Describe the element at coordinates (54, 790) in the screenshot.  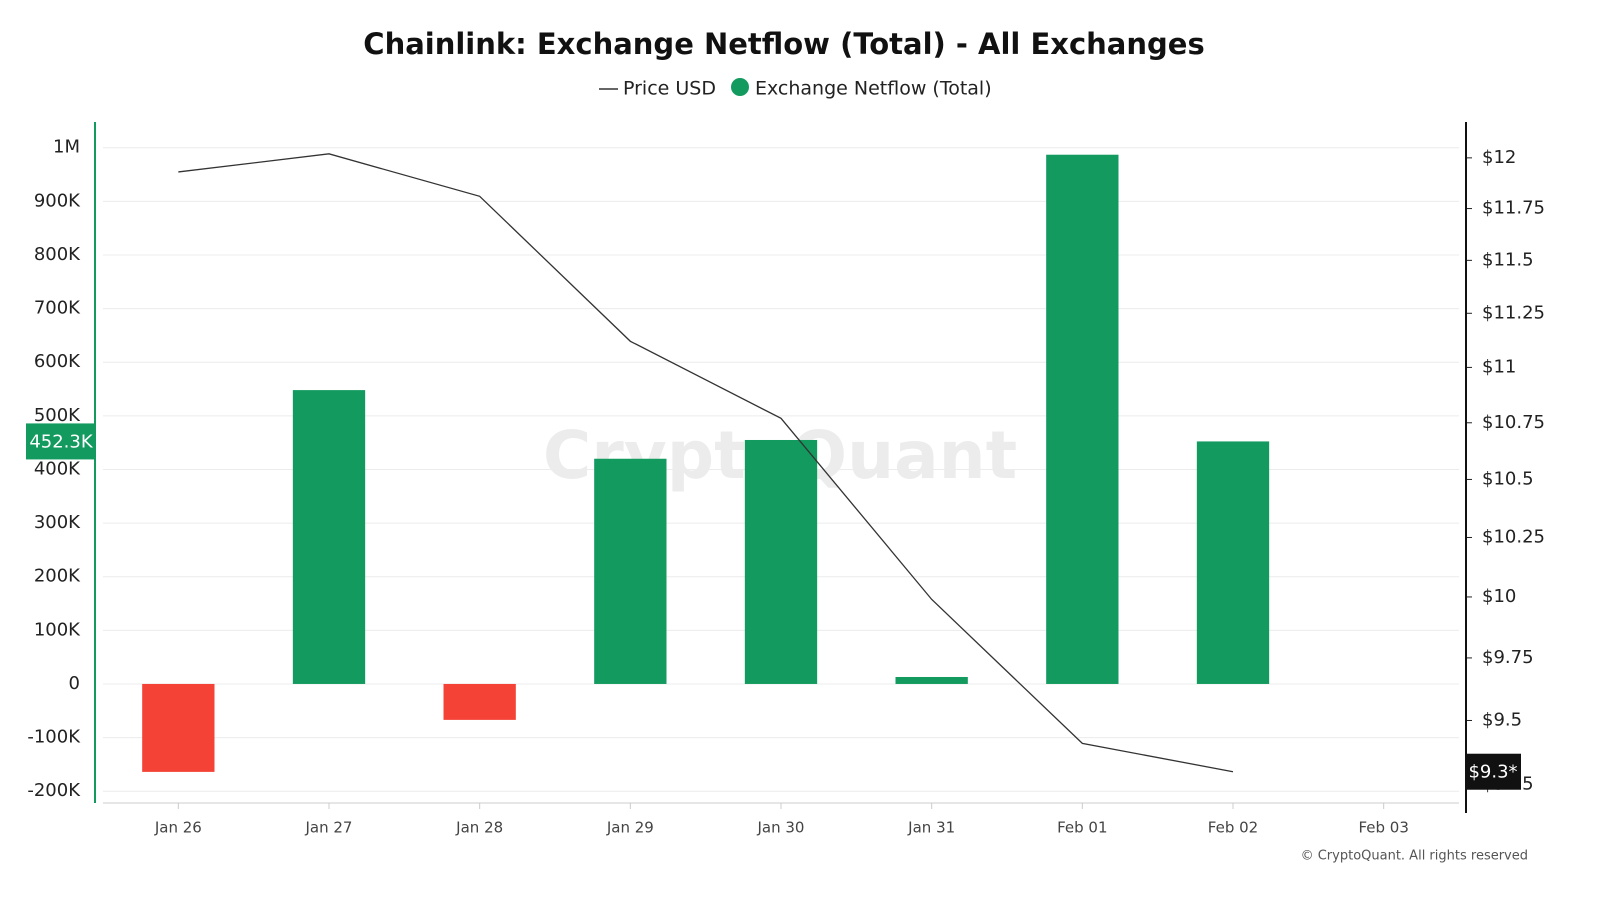
I see `y-tick-label: -200K` at that location.